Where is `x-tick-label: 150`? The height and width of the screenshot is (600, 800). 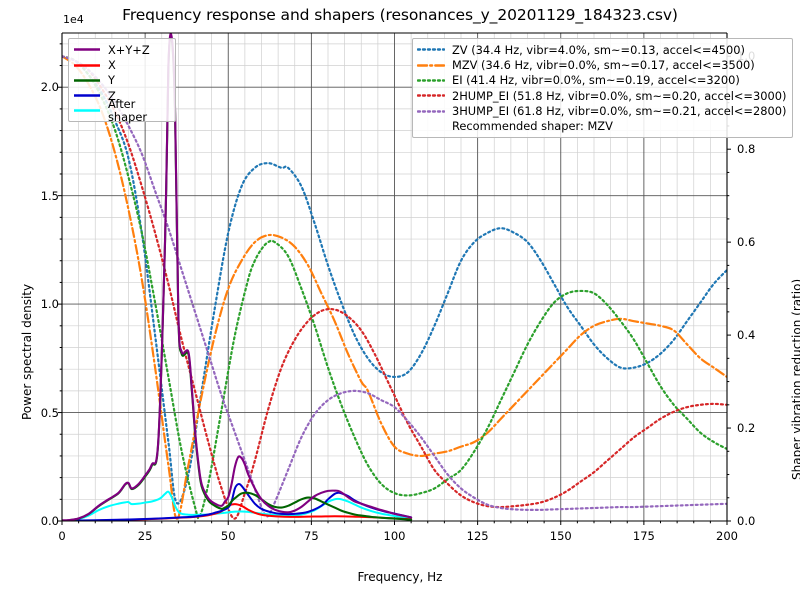 x-tick-label: 150 is located at coordinates (560, 536).